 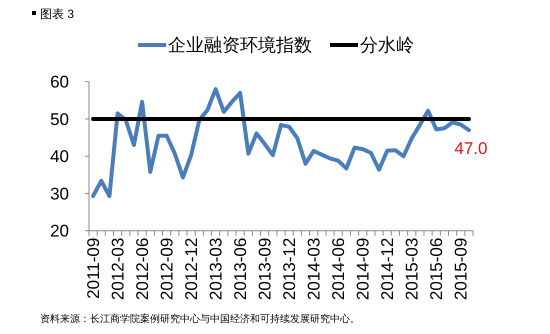 I want to click on x-tick-label: 2014-03, so click(x=314, y=269).